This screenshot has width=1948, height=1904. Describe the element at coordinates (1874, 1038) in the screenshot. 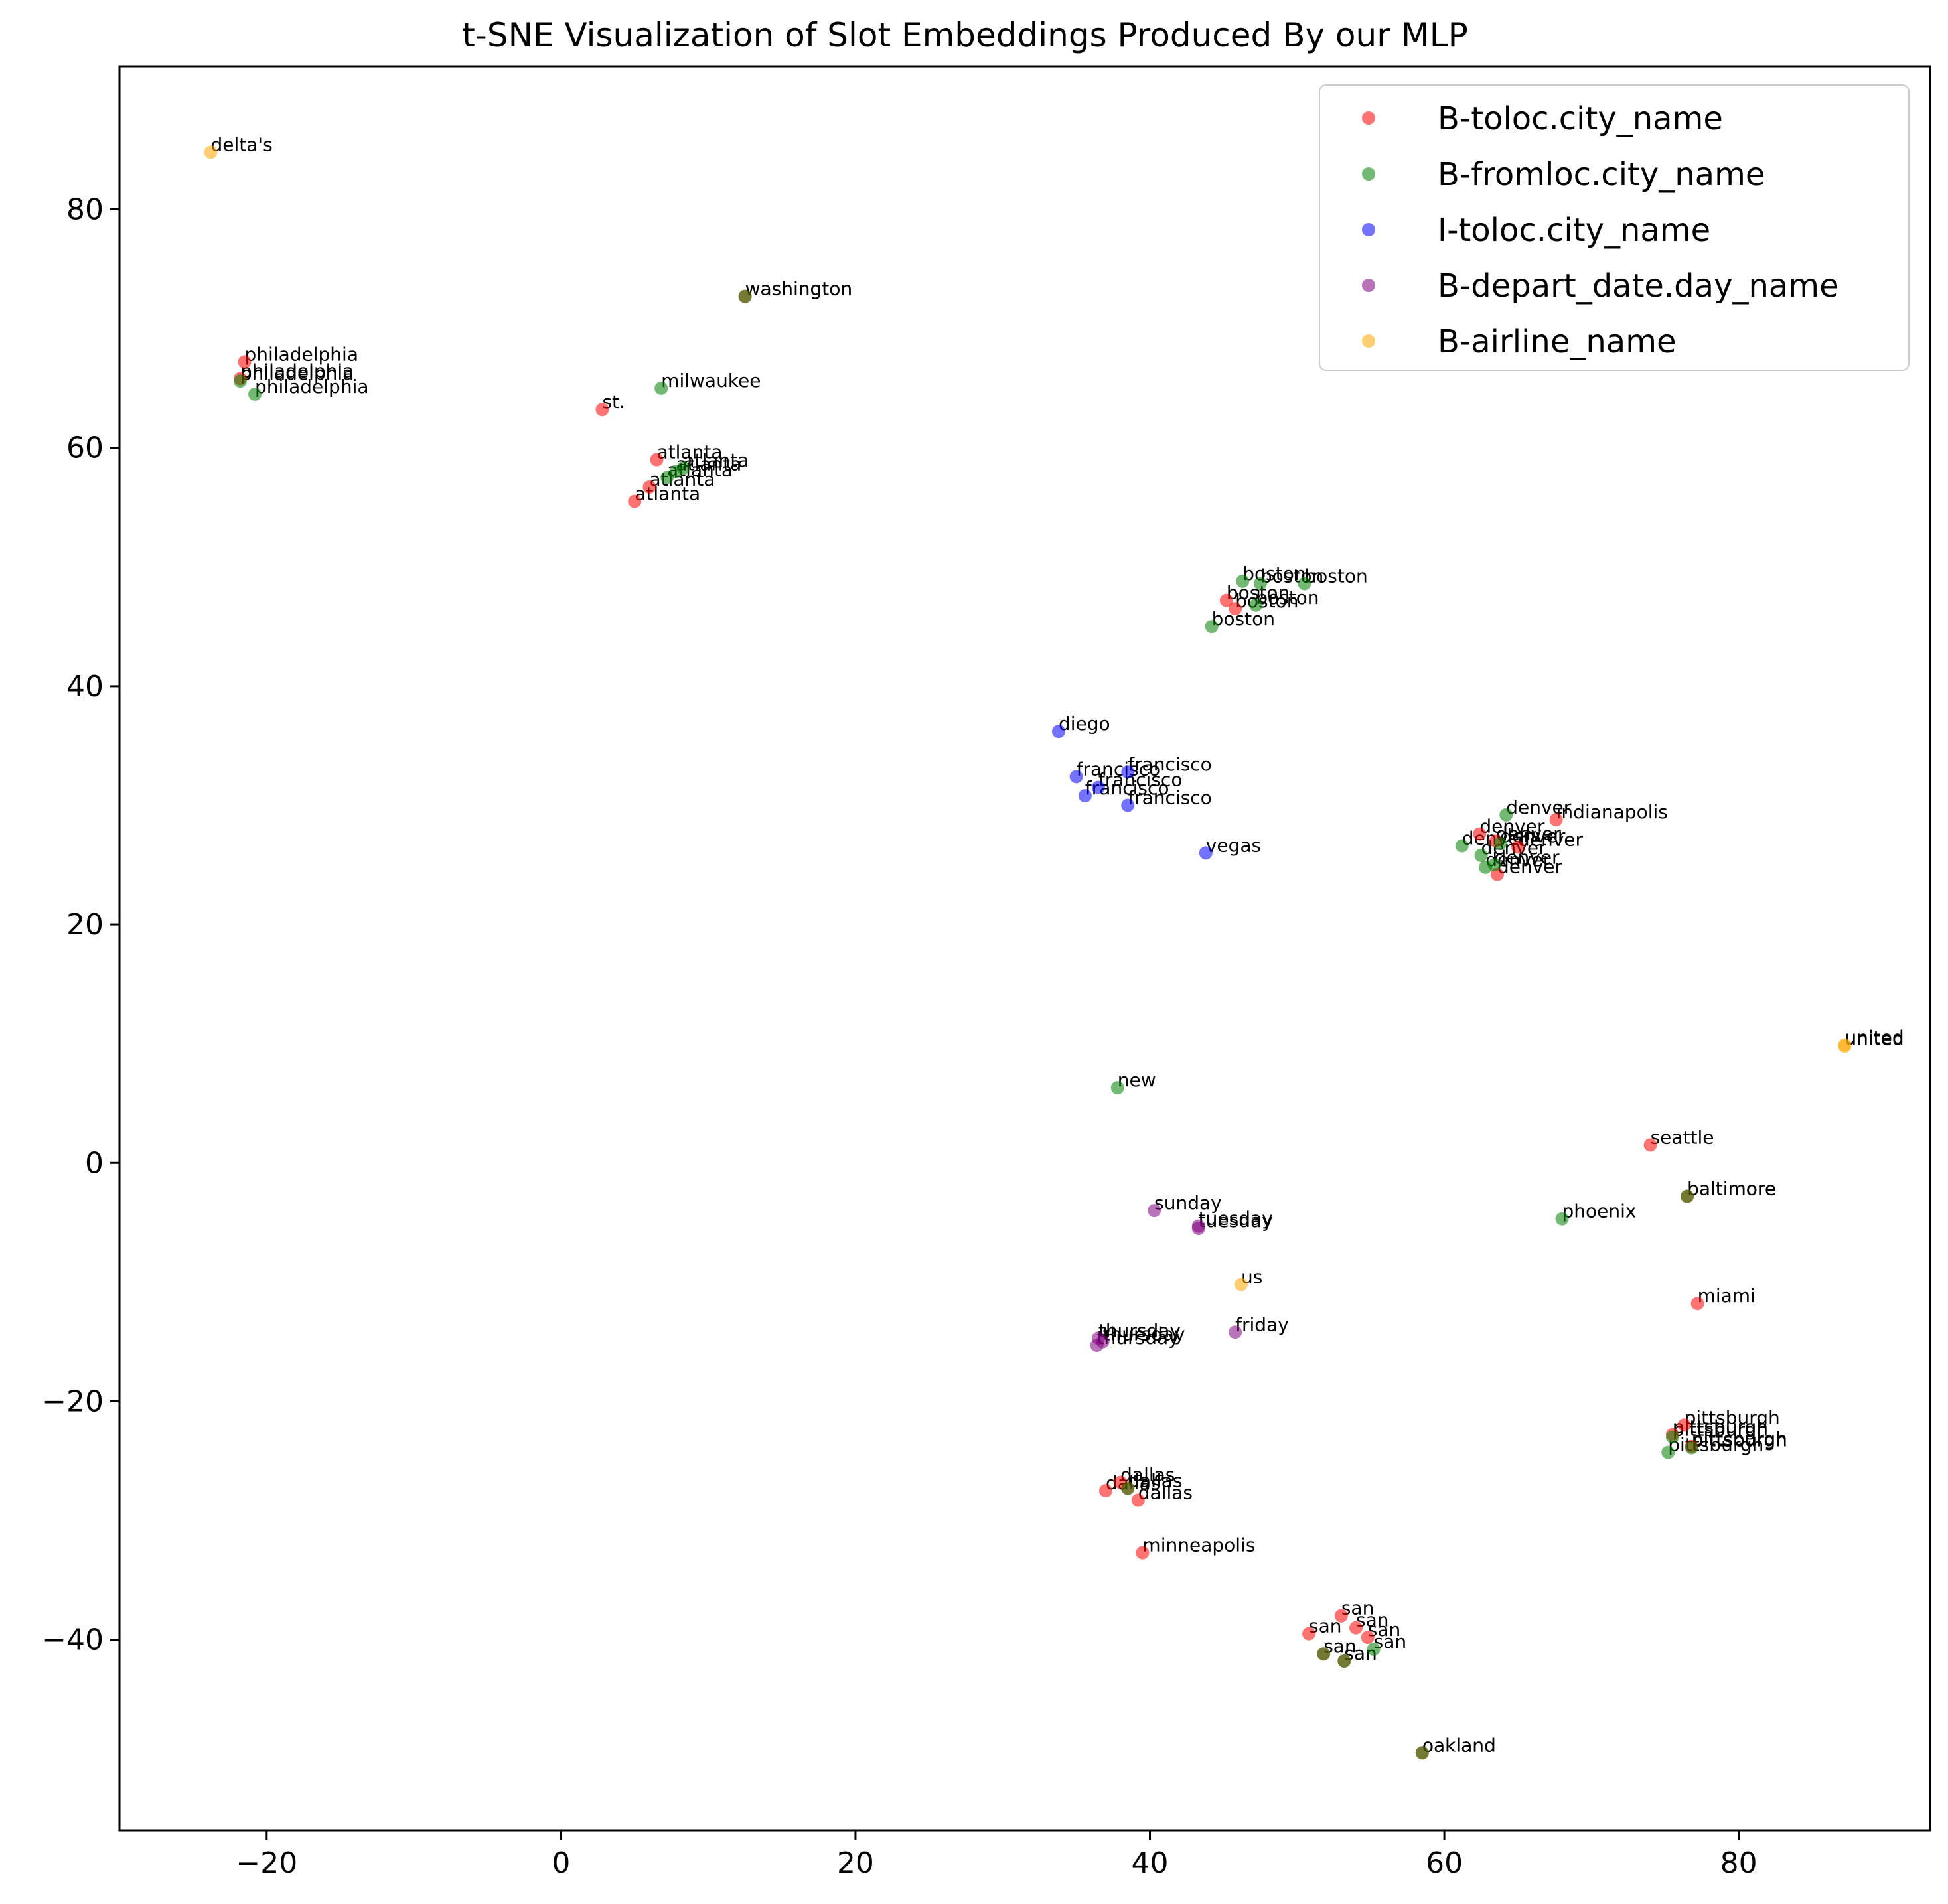

I see `point-label: united` at that location.